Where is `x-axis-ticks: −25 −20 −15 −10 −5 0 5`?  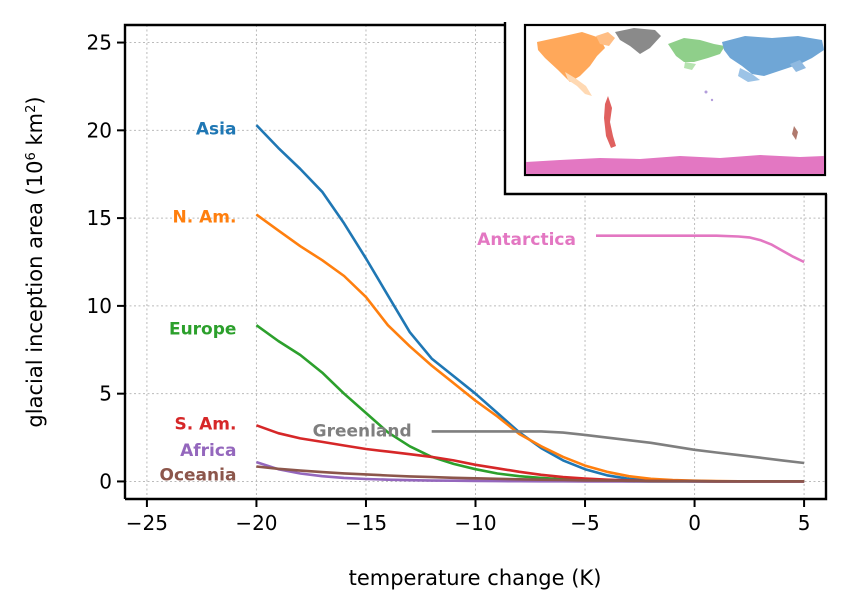 x-axis-ticks: −25 −20 −15 −10 −5 0 5 is located at coordinates (468, 517).